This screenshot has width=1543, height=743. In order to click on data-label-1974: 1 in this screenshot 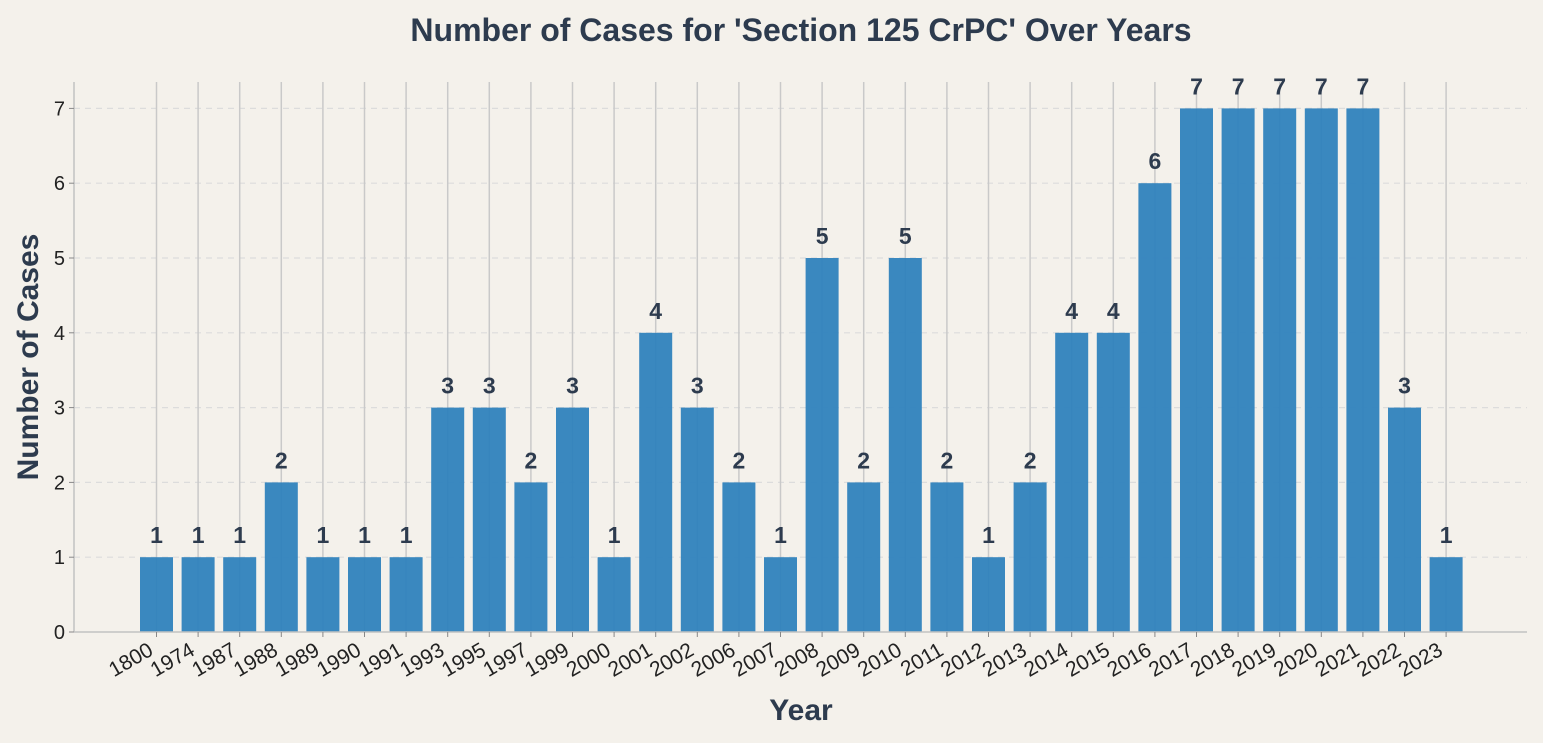, I will do `click(198, 535)`.